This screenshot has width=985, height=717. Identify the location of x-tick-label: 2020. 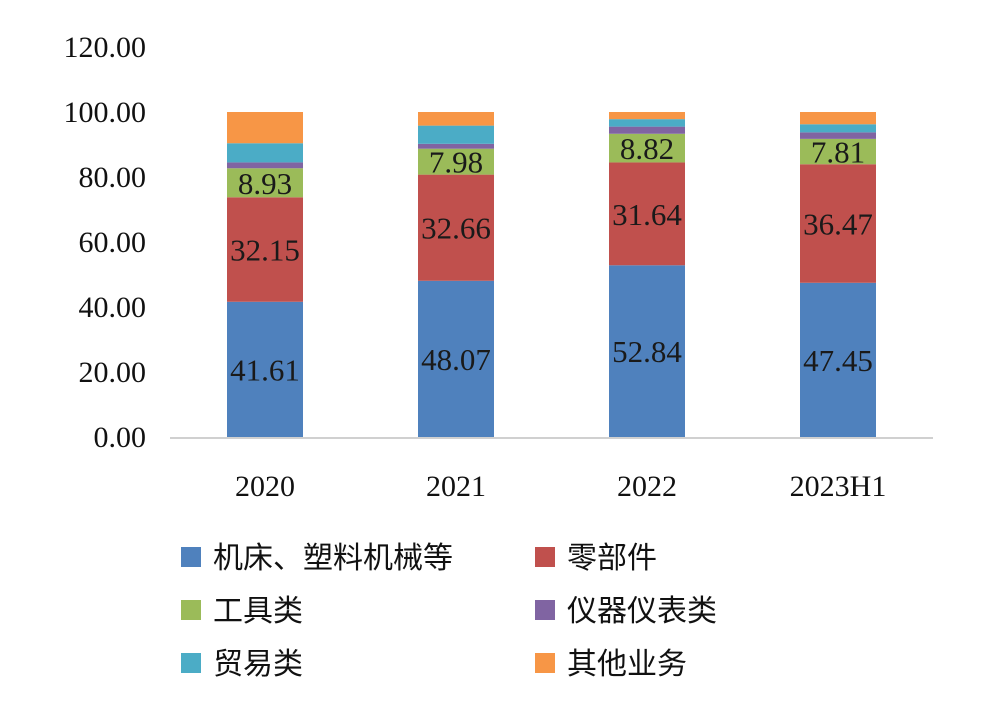
(265, 486).